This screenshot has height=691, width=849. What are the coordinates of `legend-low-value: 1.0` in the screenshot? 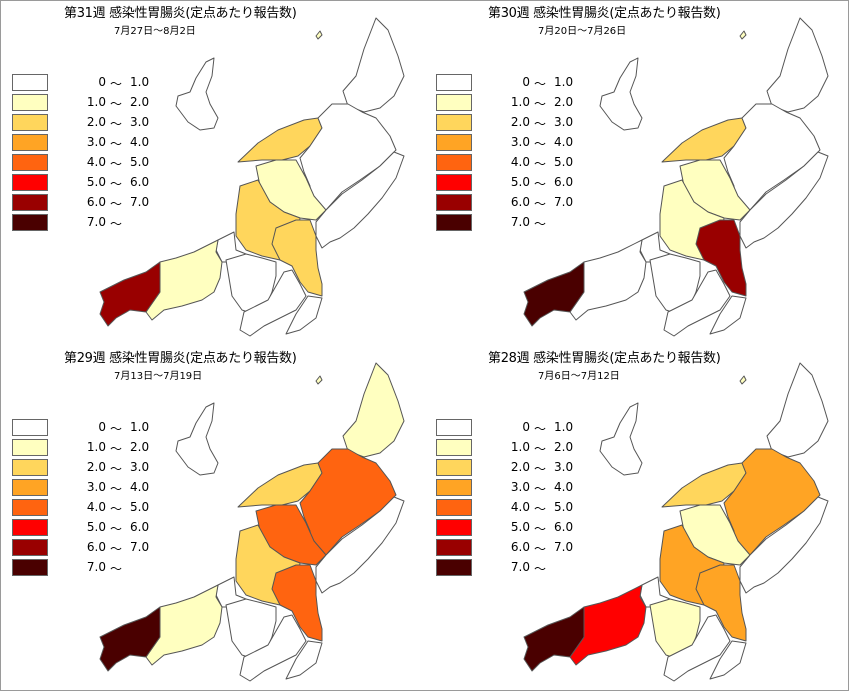 It's located at (96, 447).